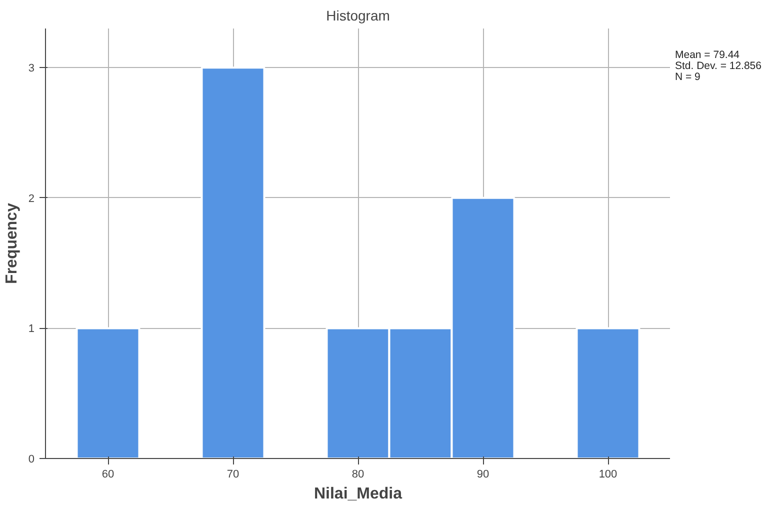 The height and width of the screenshot is (513, 774). What do you see at coordinates (687, 77) in the screenshot?
I see `text: N = 9` at bounding box center [687, 77].